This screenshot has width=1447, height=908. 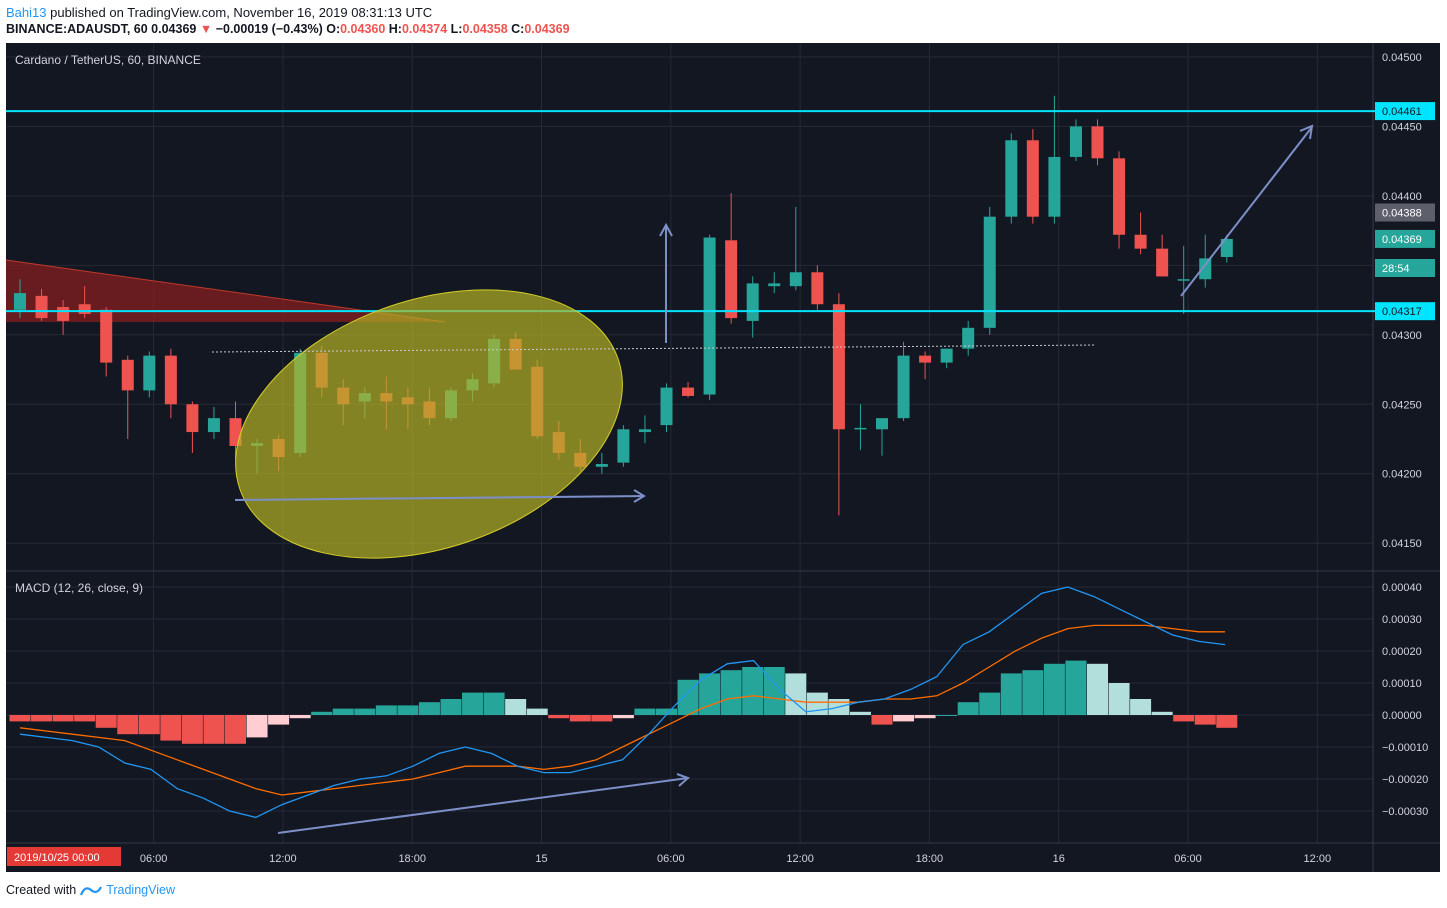 What do you see at coordinates (1402, 240) in the screenshot?
I see `price-tag-label: 0.04369` at bounding box center [1402, 240].